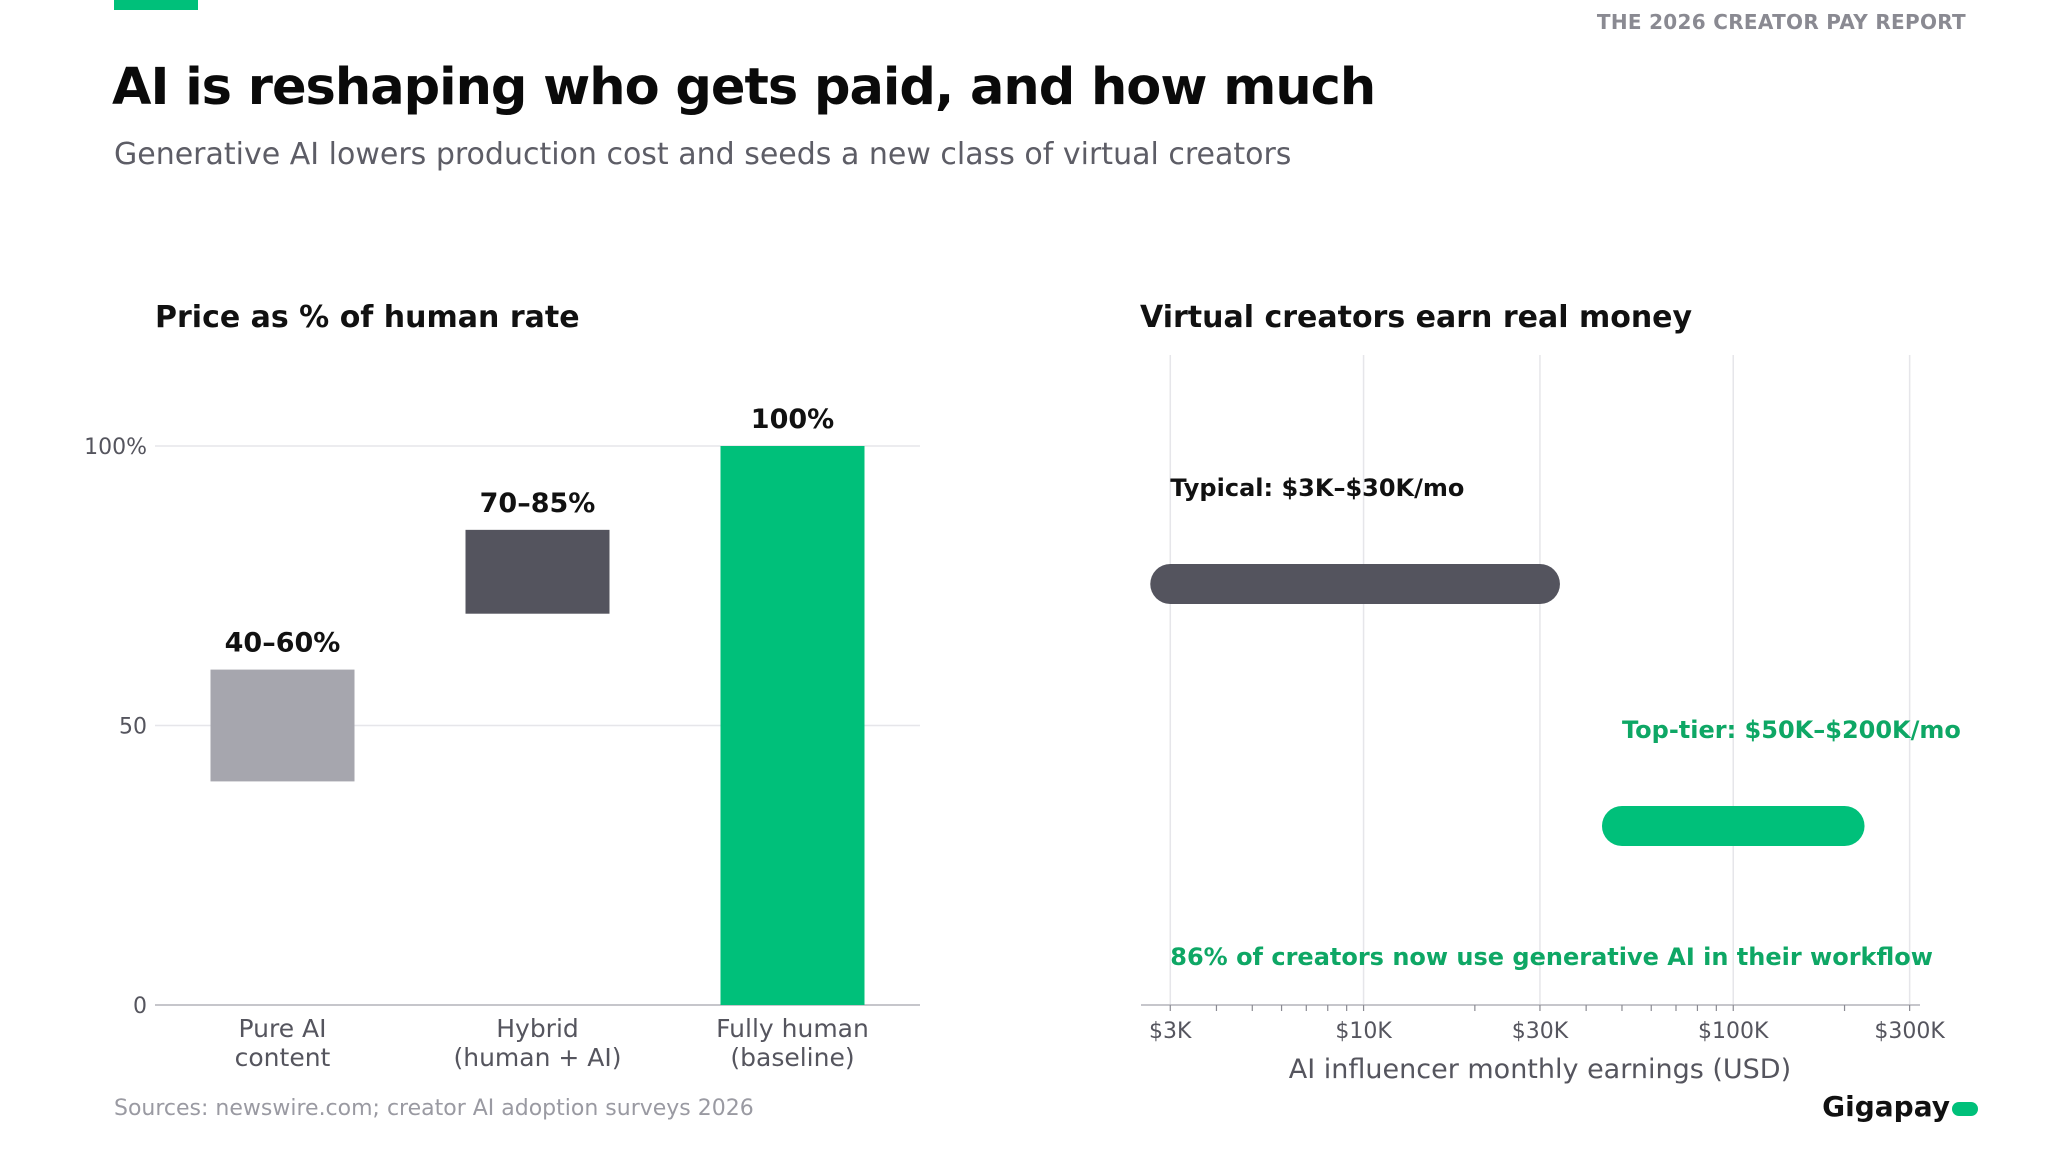 This screenshot has width=2048, height=1152. I want to click on x-tick-label: $3K, so click(1170, 1031).